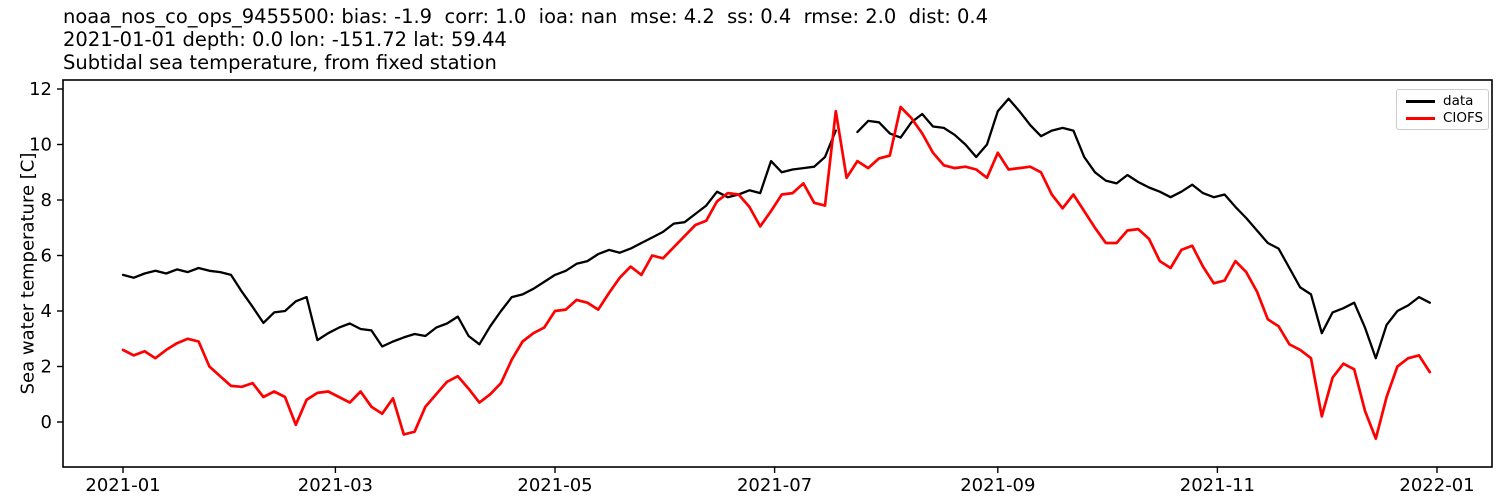  I want to click on y-tick-label: 6, so click(46, 256).